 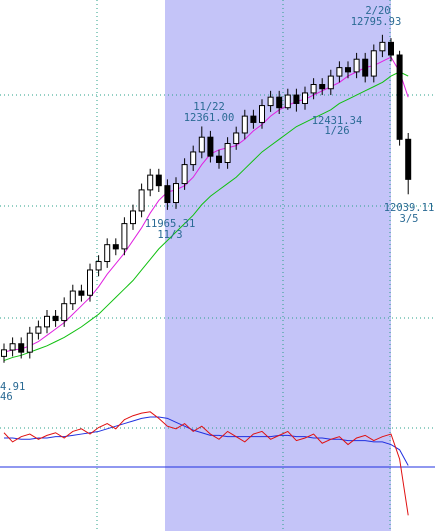 I want to click on price-annotation: 12795.93, so click(x=376, y=22).